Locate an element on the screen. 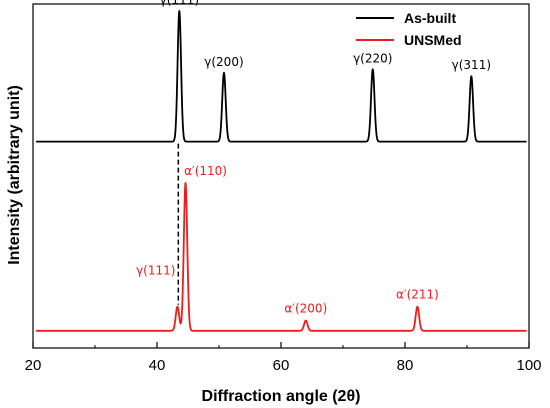 The height and width of the screenshot is (408, 550). x-tick-label: 100 is located at coordinates (528, 365).